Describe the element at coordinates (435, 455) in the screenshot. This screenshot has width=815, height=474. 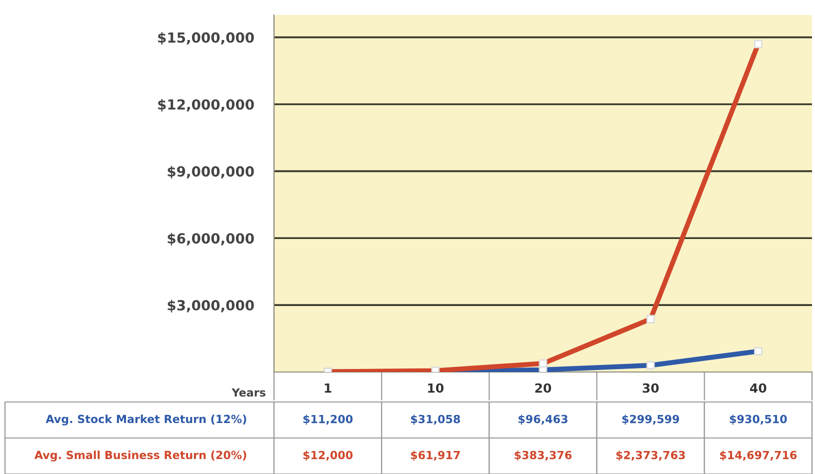
I see `data-label: $61,917` at that location.